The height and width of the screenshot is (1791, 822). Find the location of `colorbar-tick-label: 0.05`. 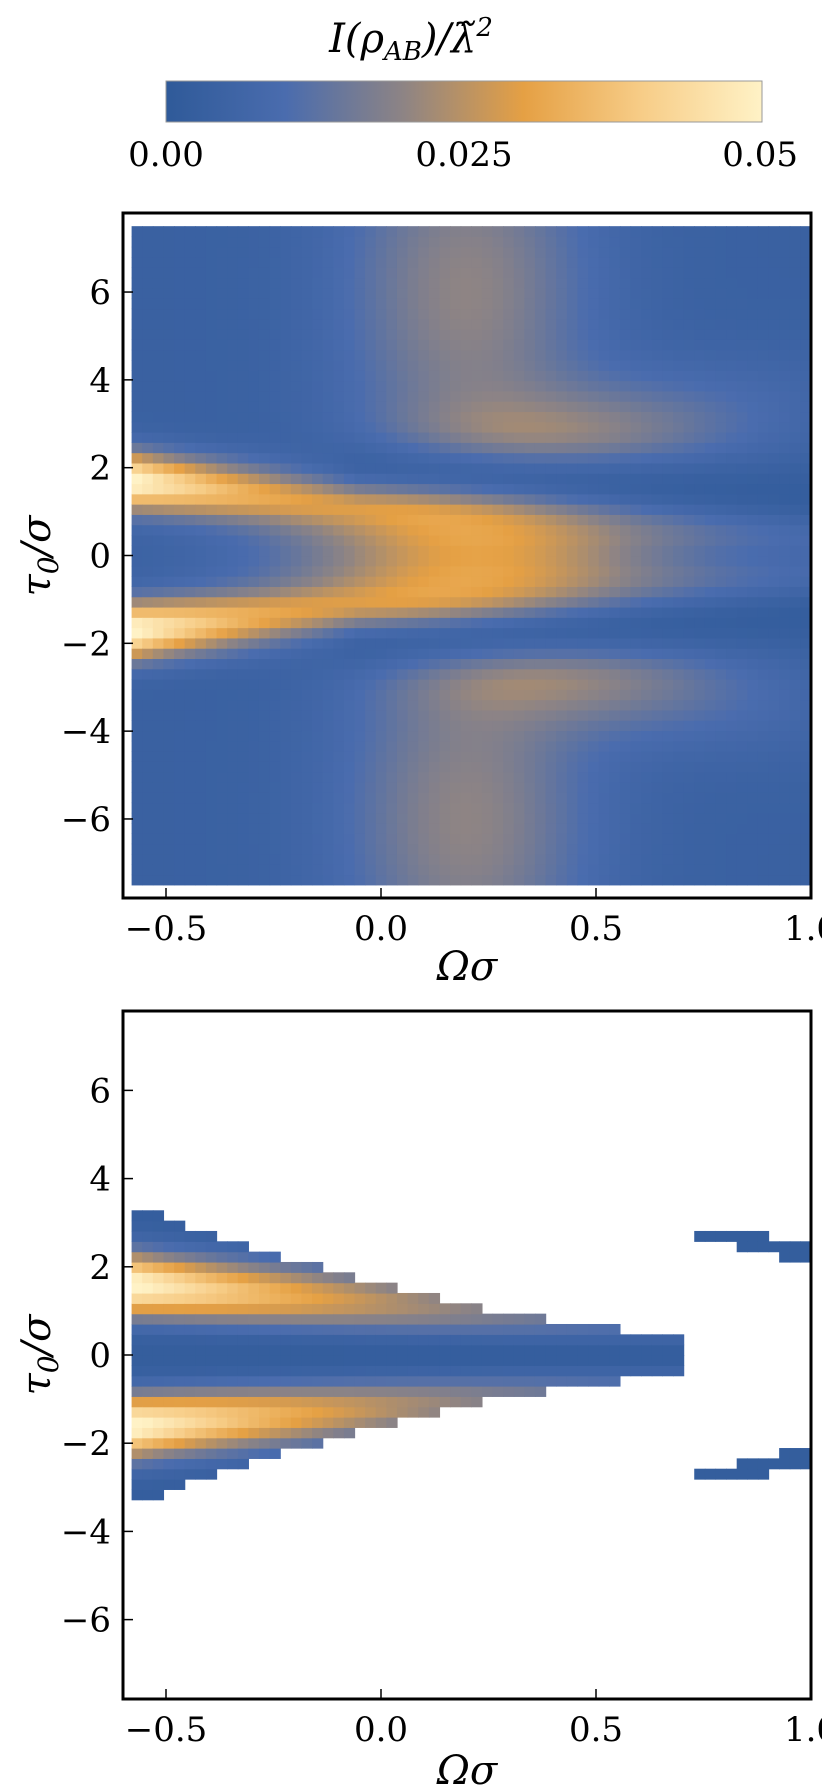

colorbar-tick-label: 0.05 is located at coordinates (760, 155).